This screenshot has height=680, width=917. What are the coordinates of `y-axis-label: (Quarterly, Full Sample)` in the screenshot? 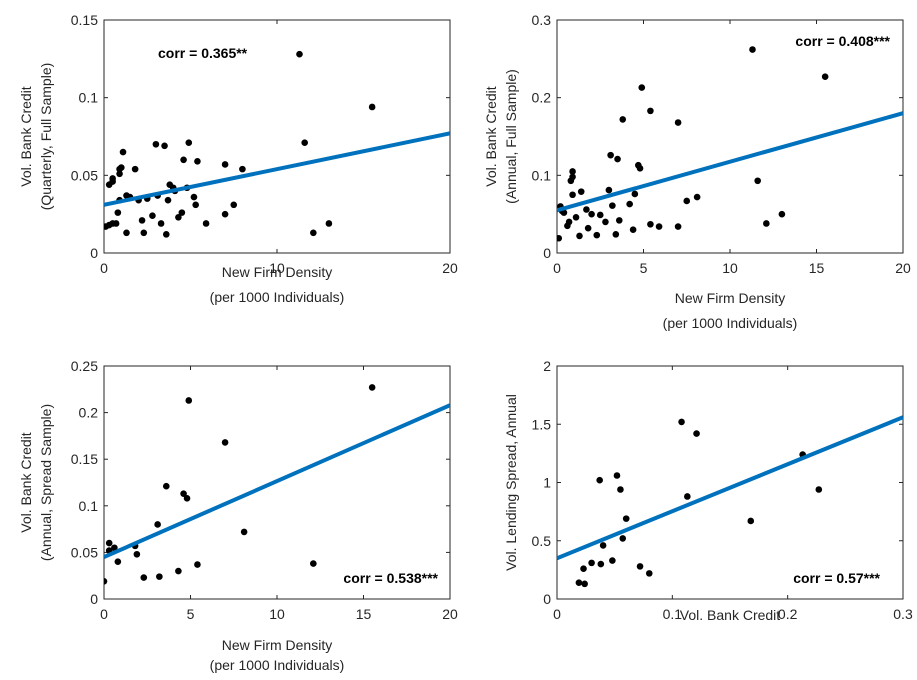 It's located at (46, 137).